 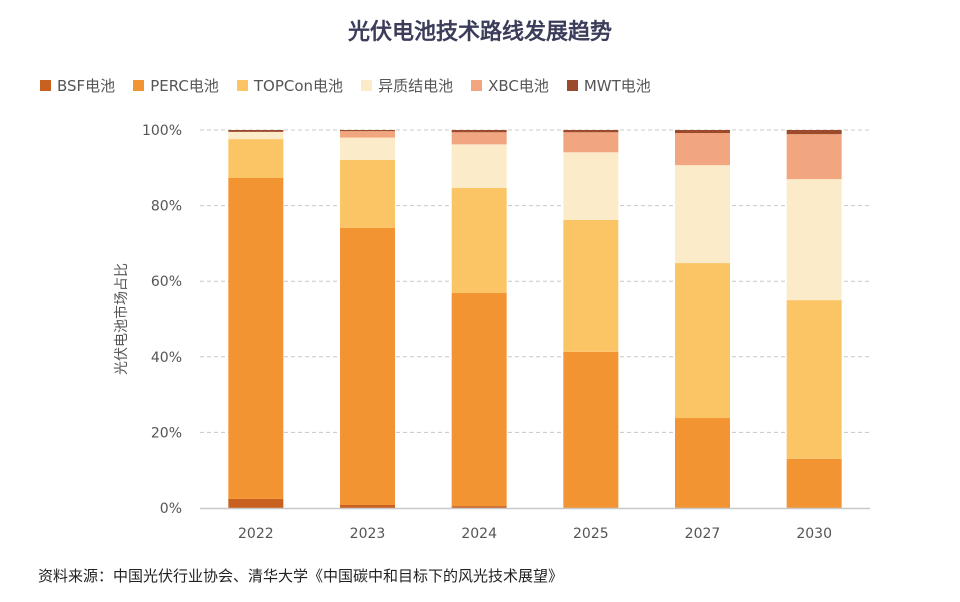 I want to click on x-tick-label: 2022, so click(x=256, y=534).